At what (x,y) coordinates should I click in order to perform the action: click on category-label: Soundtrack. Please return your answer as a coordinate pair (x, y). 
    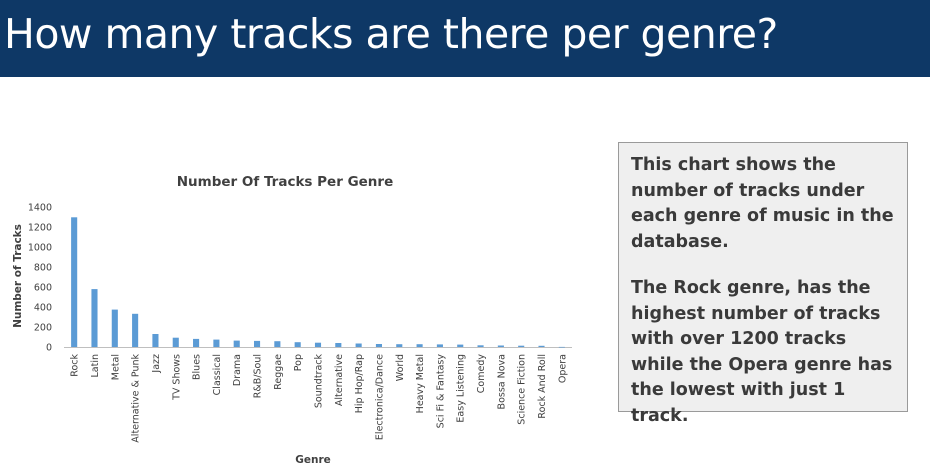
    Looking at the image, I should click on (319, 381).